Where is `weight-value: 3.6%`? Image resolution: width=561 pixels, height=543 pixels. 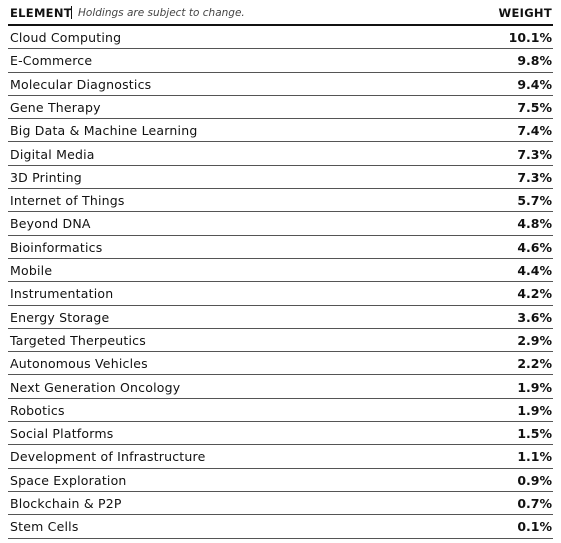
weight-value: 3.6% is located at coordinates (534, 317).